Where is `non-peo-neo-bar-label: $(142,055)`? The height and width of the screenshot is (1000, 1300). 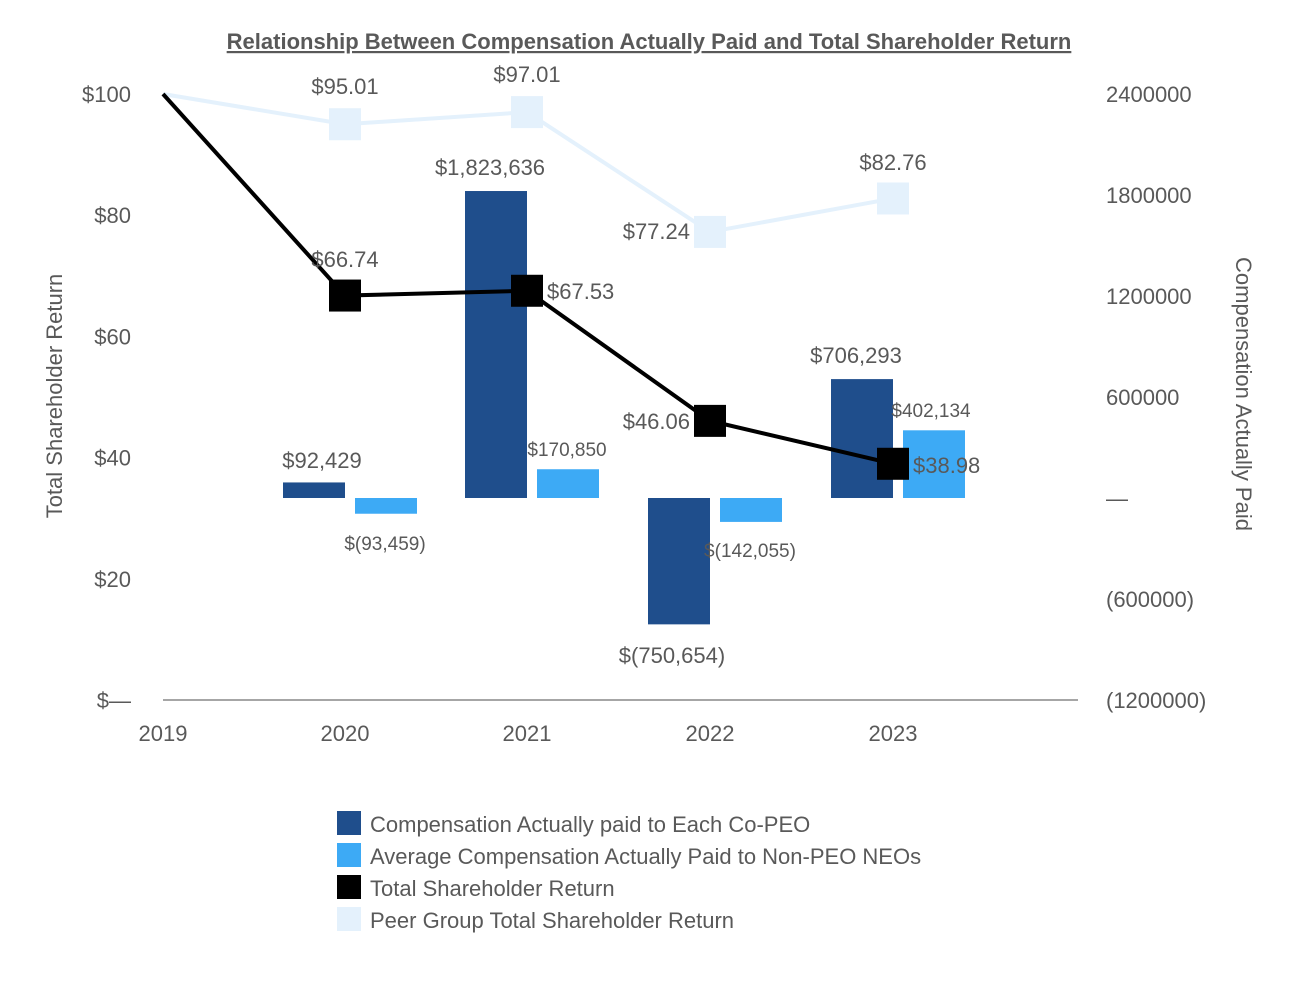 non-peo-neo-bar-label: $(142,055) is located at coordinates (750, 551).